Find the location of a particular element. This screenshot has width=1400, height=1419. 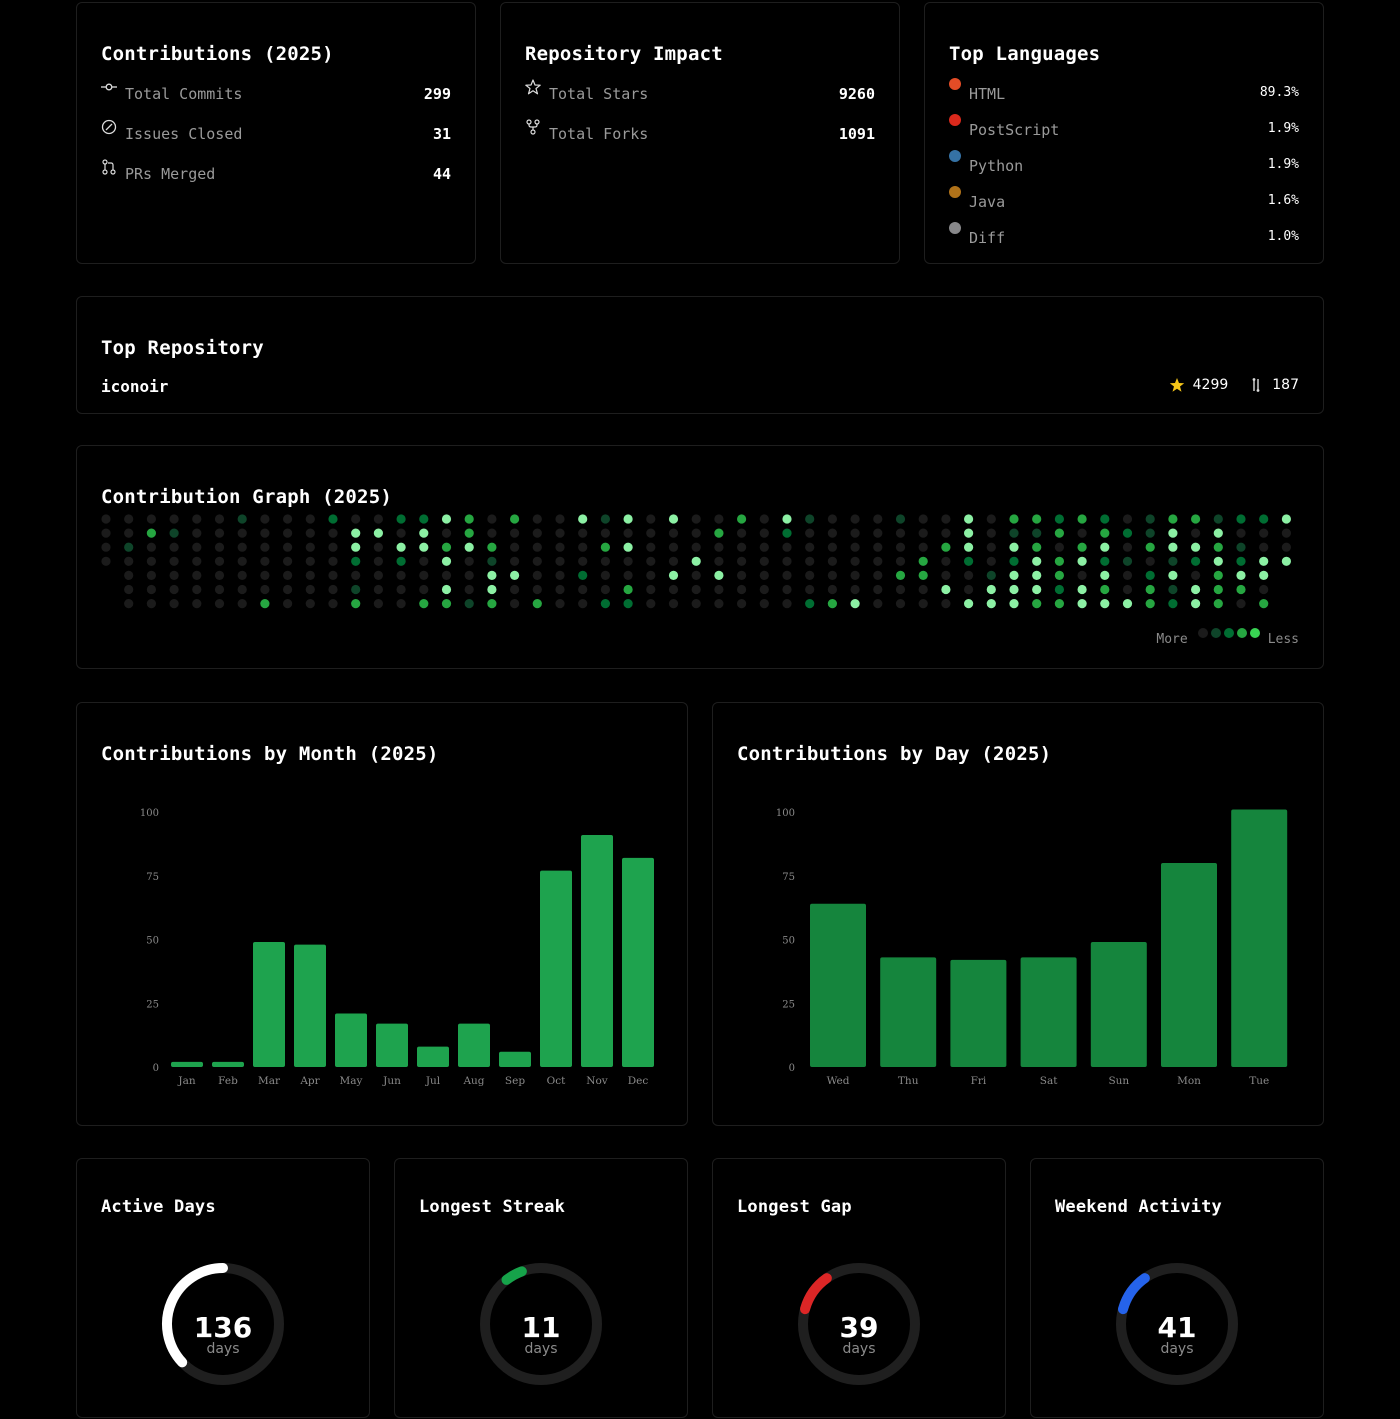

x-tick-label: Sat is located at coordinates (1049, 1081).